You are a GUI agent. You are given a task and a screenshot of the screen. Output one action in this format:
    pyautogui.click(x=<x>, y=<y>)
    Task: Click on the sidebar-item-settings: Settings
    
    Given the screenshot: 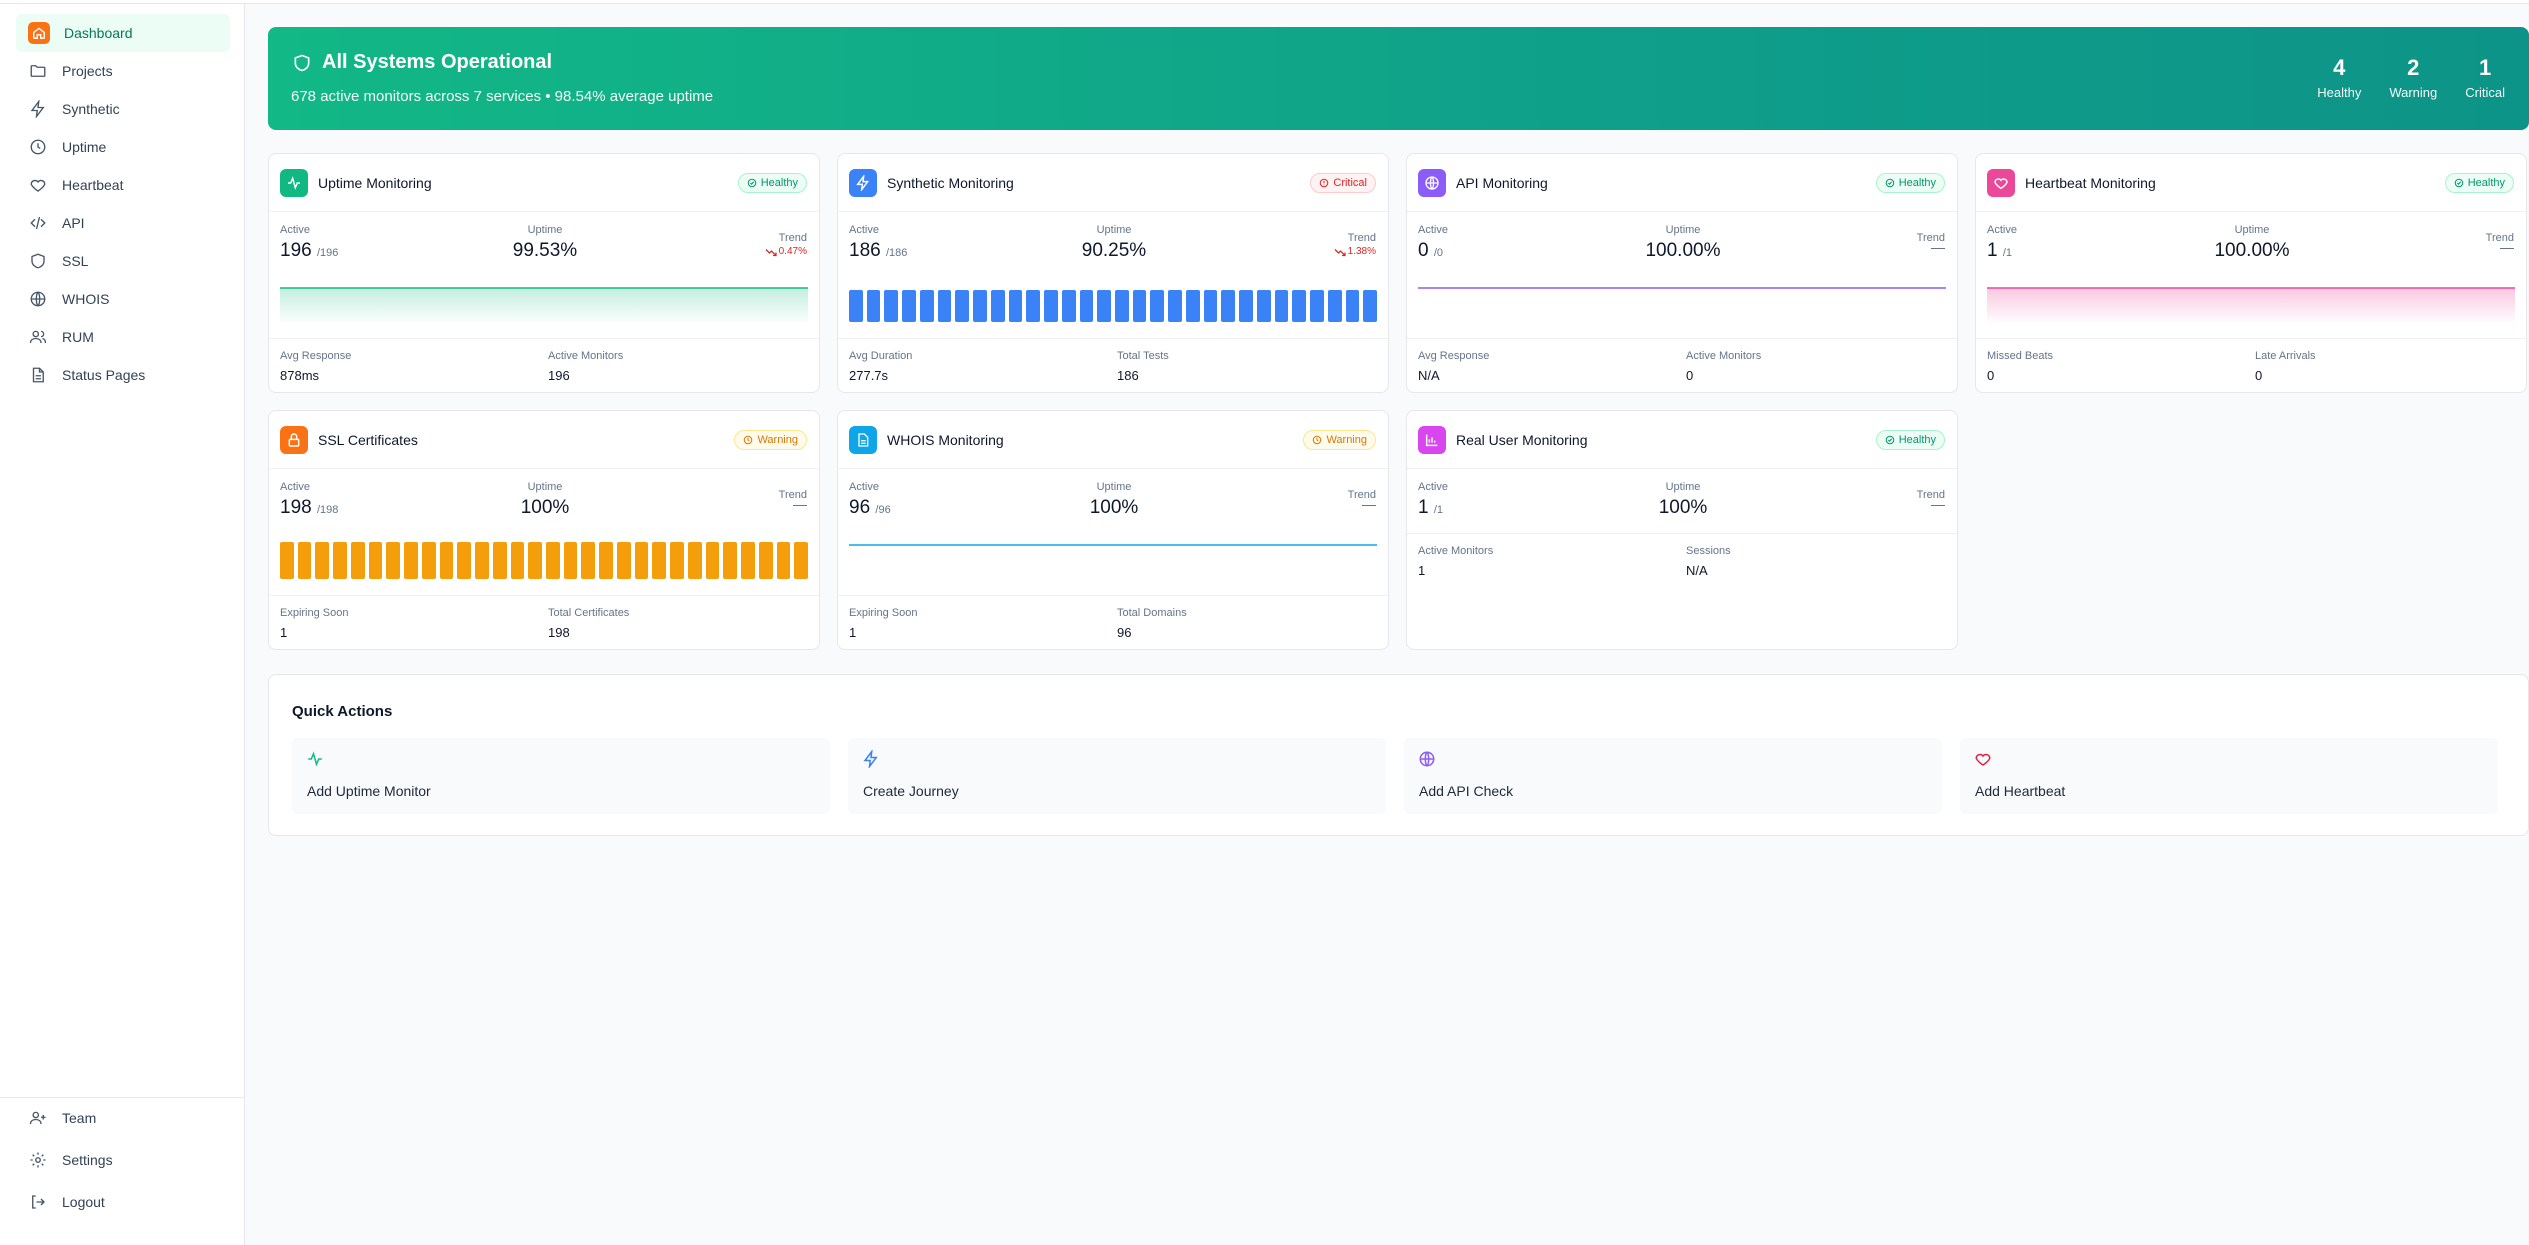 What is the action you would take?
    pyautogui.click(x=123, y=1160)
    